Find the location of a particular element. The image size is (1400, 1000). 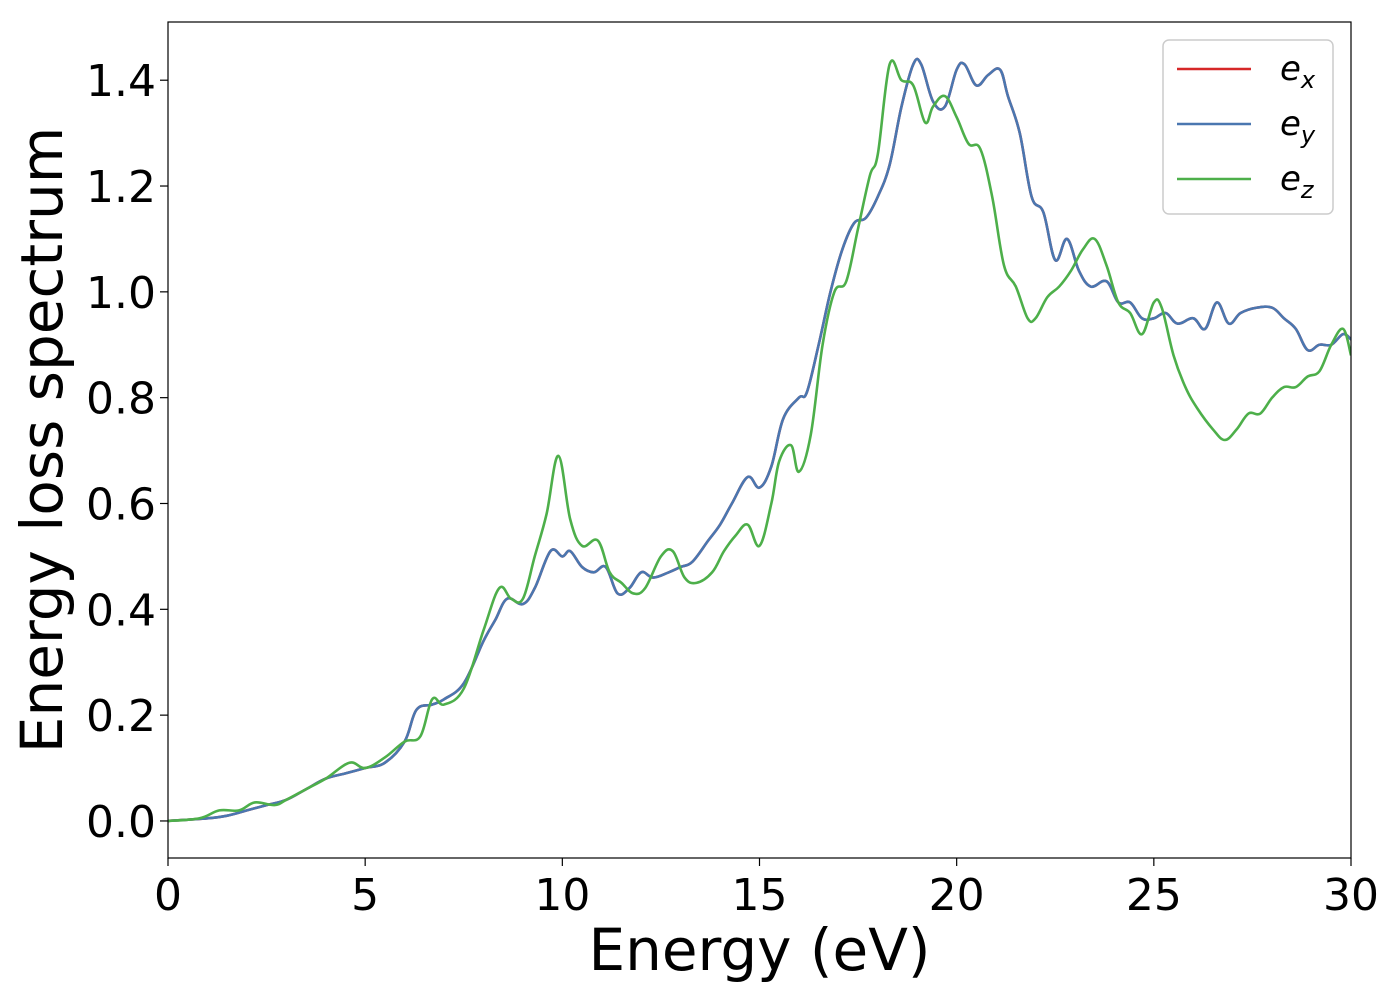

legend-label-z: ez is located at coordinates (1297, 181).